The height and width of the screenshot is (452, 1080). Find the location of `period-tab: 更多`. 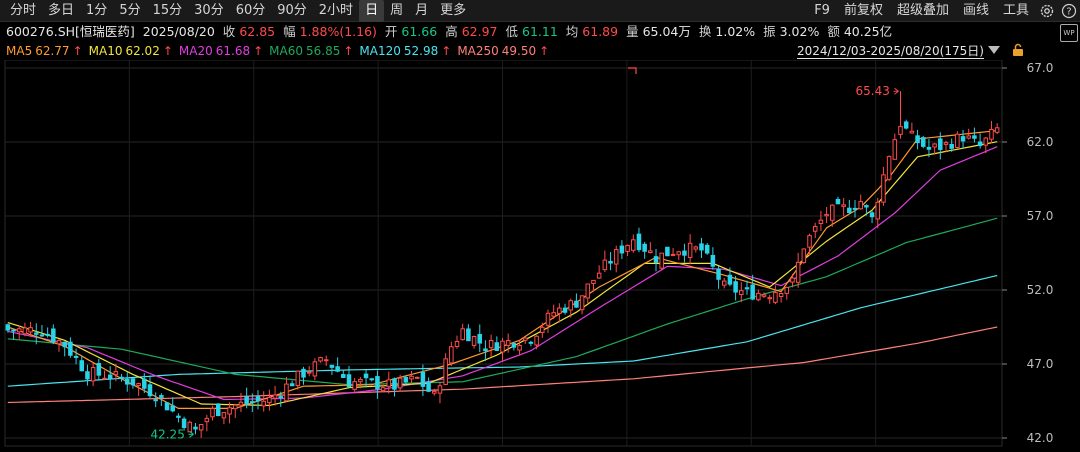

period-tab: 更多 is located at coordinates (453, 10).